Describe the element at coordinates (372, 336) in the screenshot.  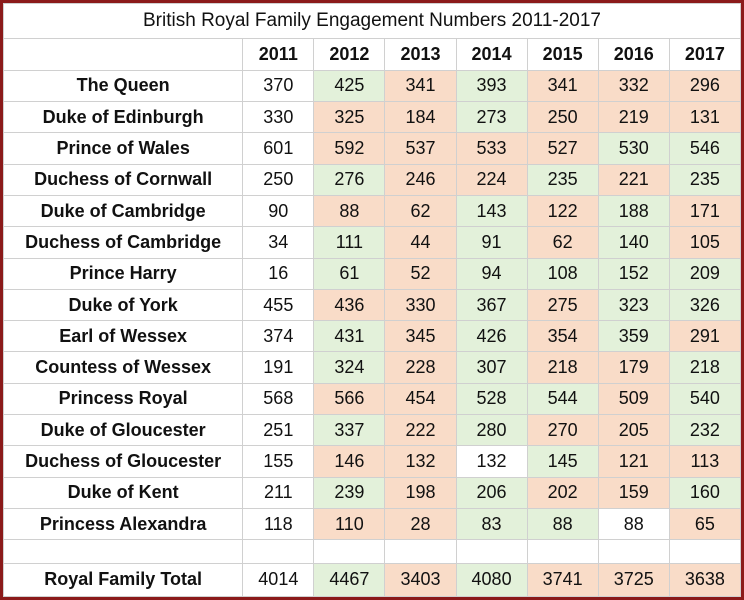
I see `member-row: Earl of Wessex 374 431 345 426 354 359 291` at that location.